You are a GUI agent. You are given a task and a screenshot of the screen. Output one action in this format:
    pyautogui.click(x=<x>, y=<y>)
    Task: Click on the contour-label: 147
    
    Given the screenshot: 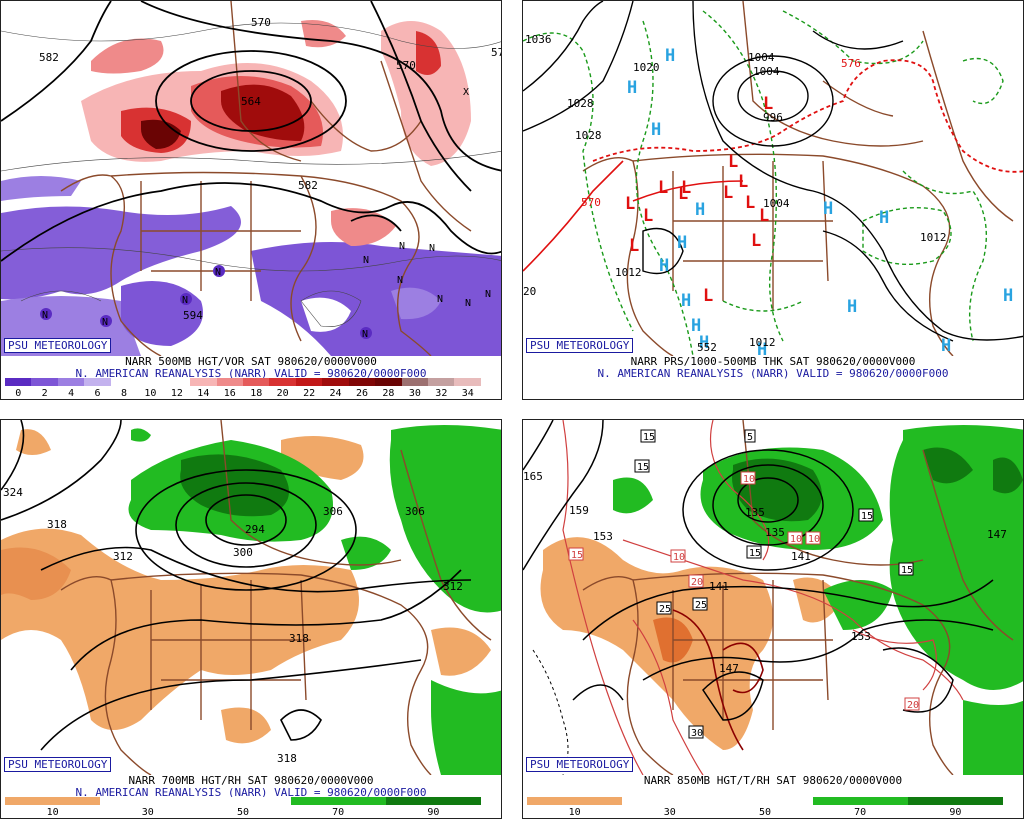 What is the action you would take?
    pyautogui.click(x=997, y=534)
    